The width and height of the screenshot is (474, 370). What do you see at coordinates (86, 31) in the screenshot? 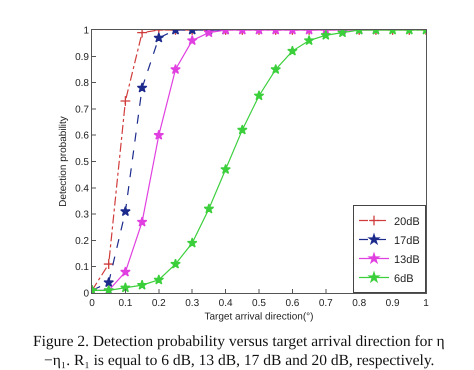
I see `y-tick-label: 1` at bounding box center [86, 31].